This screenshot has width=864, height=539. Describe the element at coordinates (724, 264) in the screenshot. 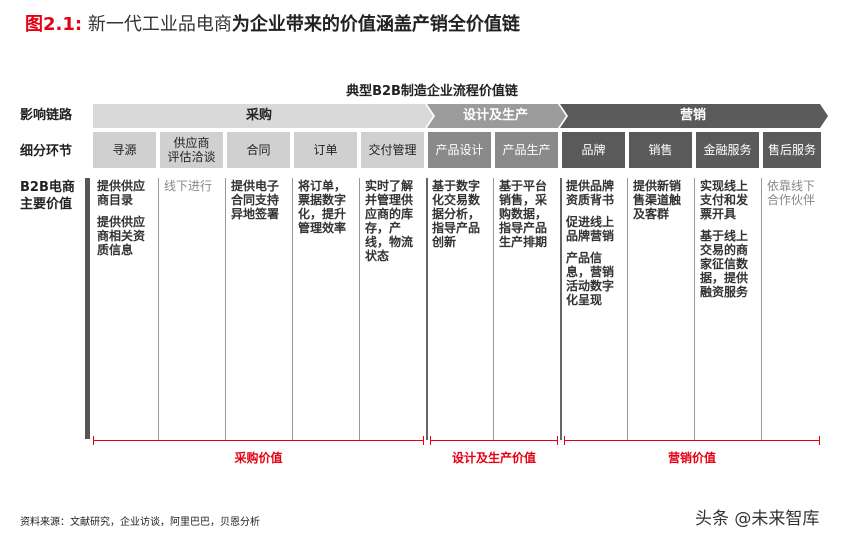

I see `value-text: 基于线上交易的商家征信数据，提供融资服务` at that location.